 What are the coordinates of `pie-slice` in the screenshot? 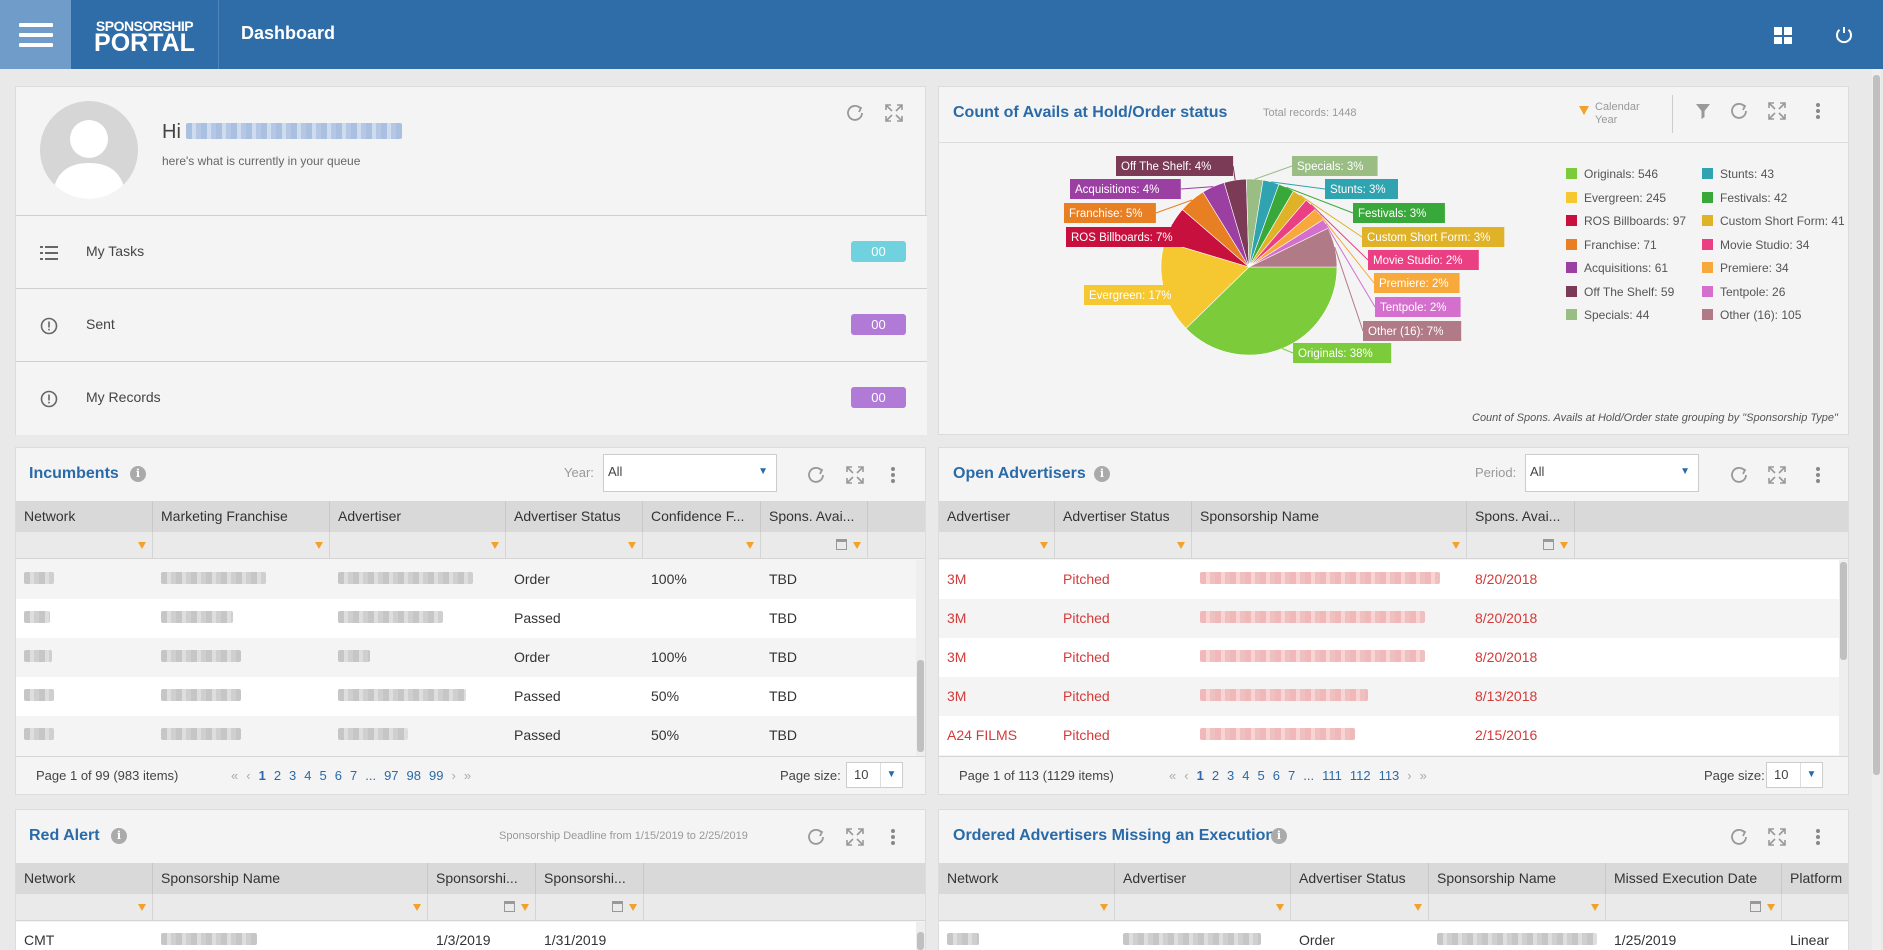 It's located at (1261, 311).